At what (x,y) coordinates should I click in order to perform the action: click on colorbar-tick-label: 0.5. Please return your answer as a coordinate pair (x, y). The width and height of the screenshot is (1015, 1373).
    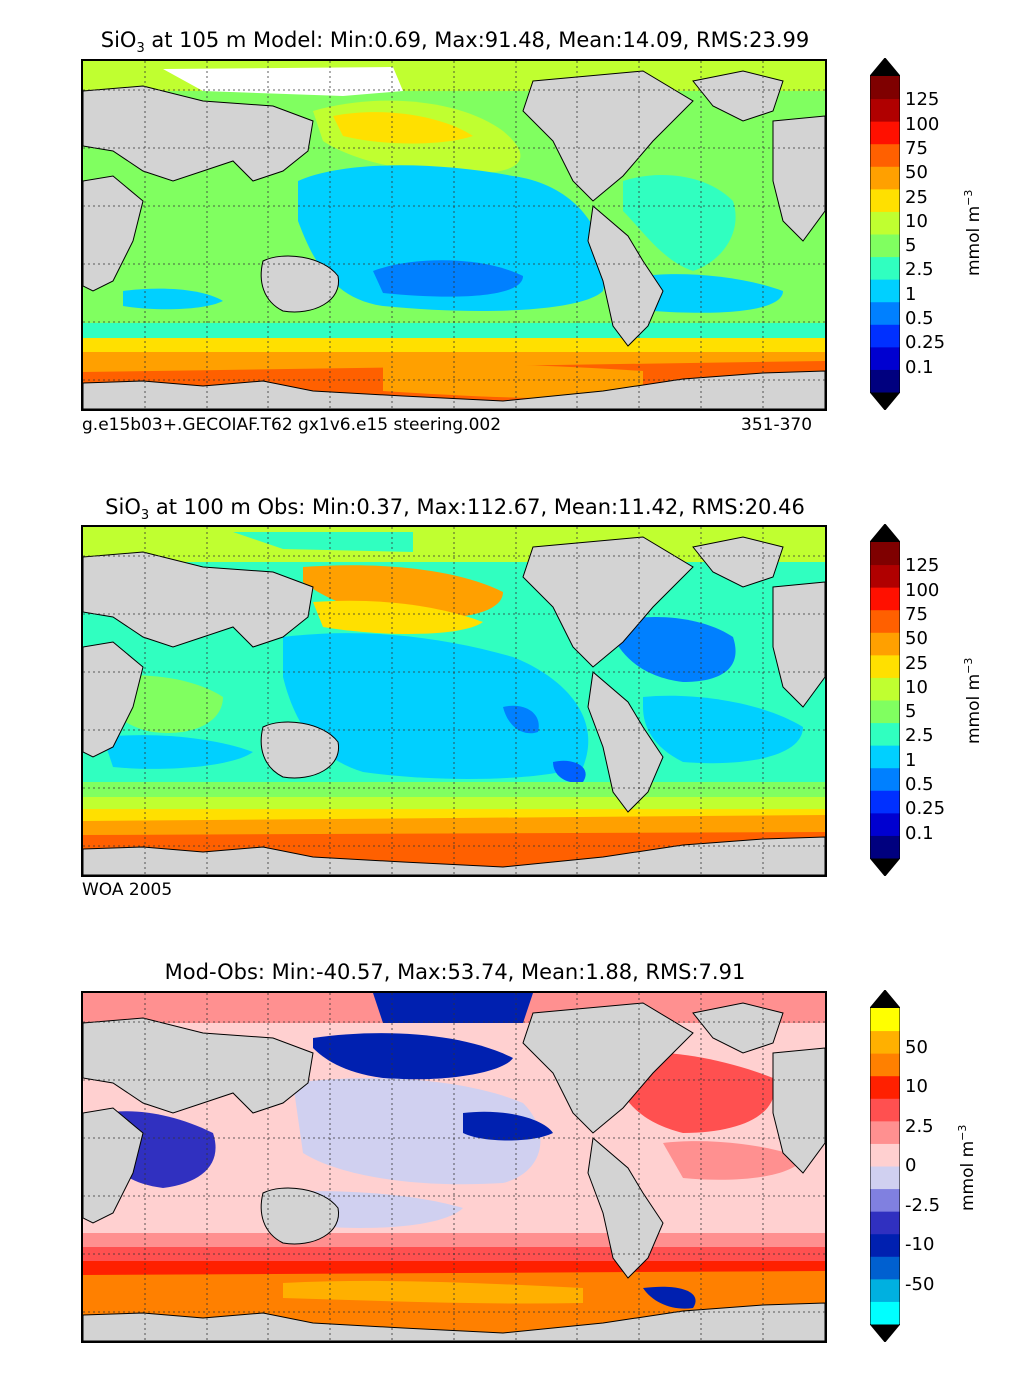
    Looking at the image, I should click on (919, 785).